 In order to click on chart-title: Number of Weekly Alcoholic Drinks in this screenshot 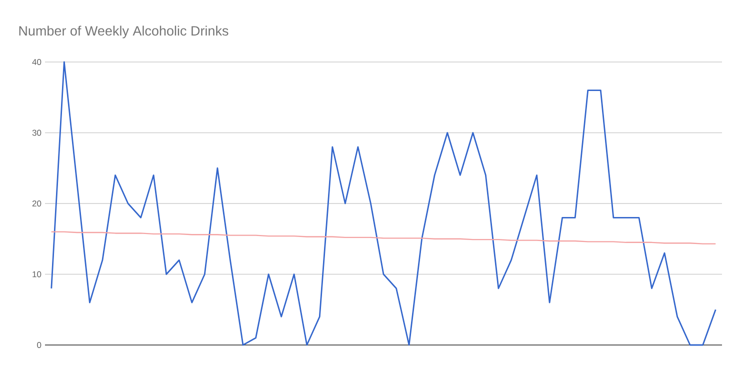, I will do `click(123, 32)`.